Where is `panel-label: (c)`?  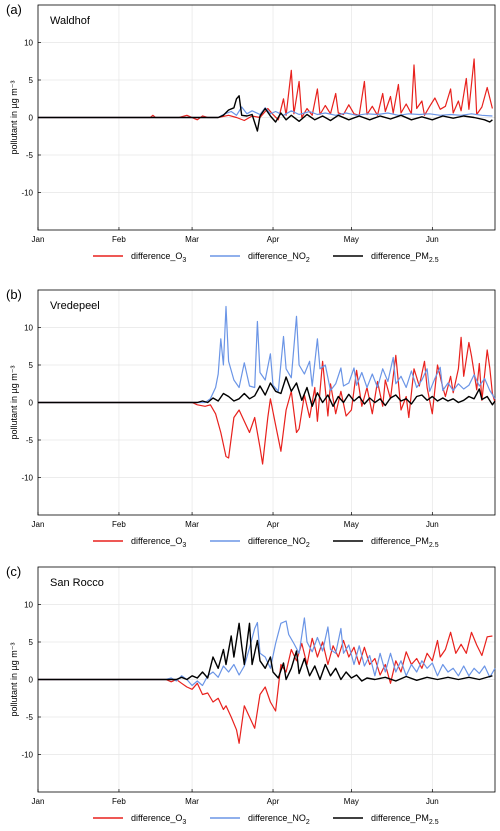
panel-label: (c) is located at coordinates (13, 571).